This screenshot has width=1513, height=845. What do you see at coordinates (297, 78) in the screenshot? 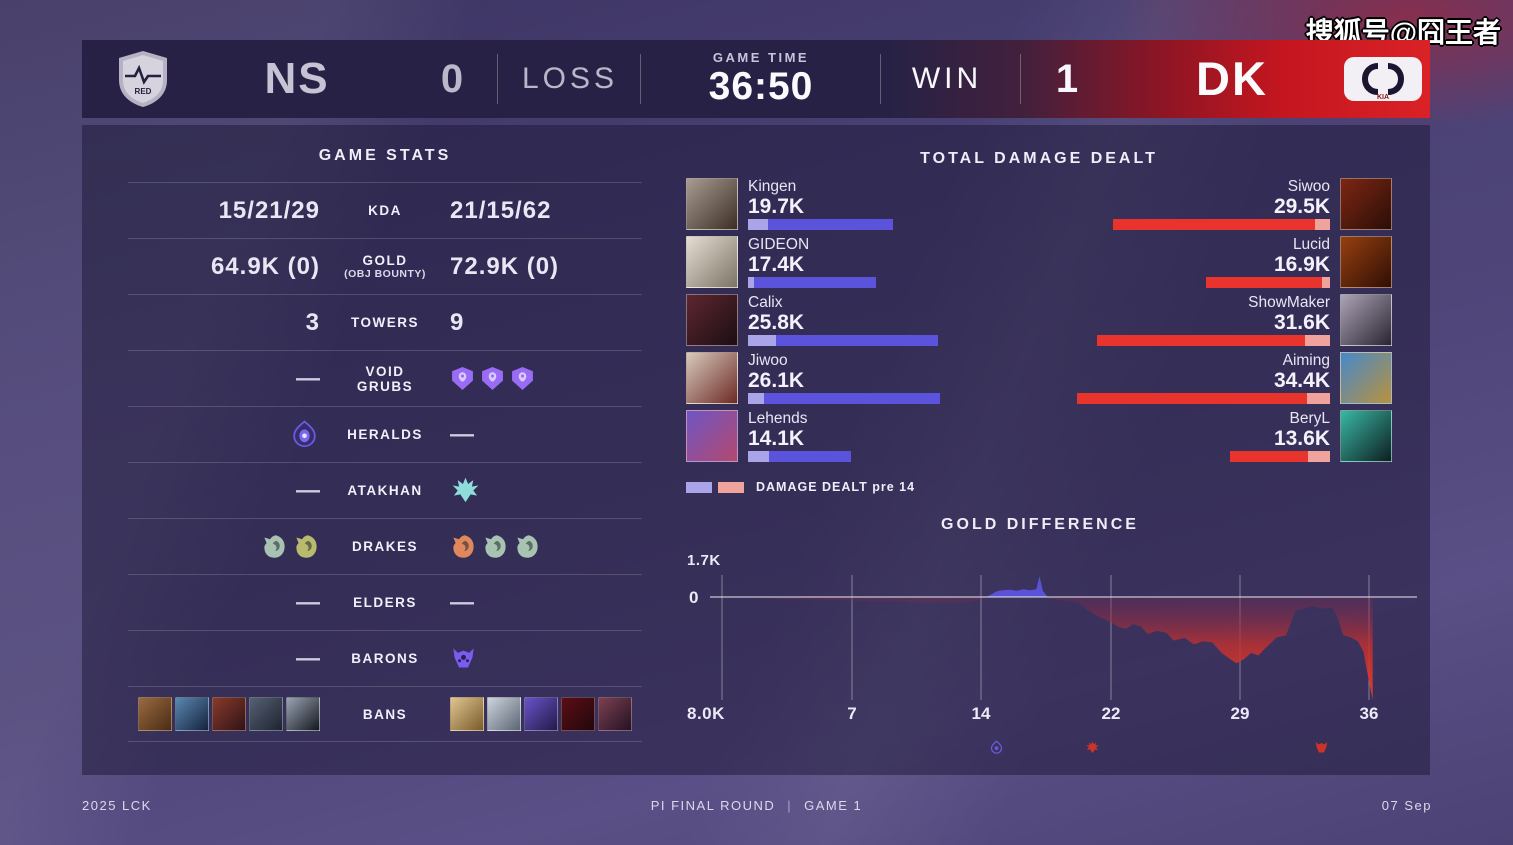
I see `left-team-name: NS` at bounding box center [297, 78].